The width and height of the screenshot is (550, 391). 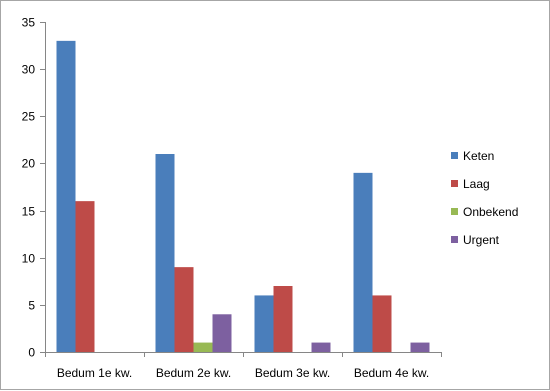 I want to click on y-tick-label: 0, so click(x=31, y=353).